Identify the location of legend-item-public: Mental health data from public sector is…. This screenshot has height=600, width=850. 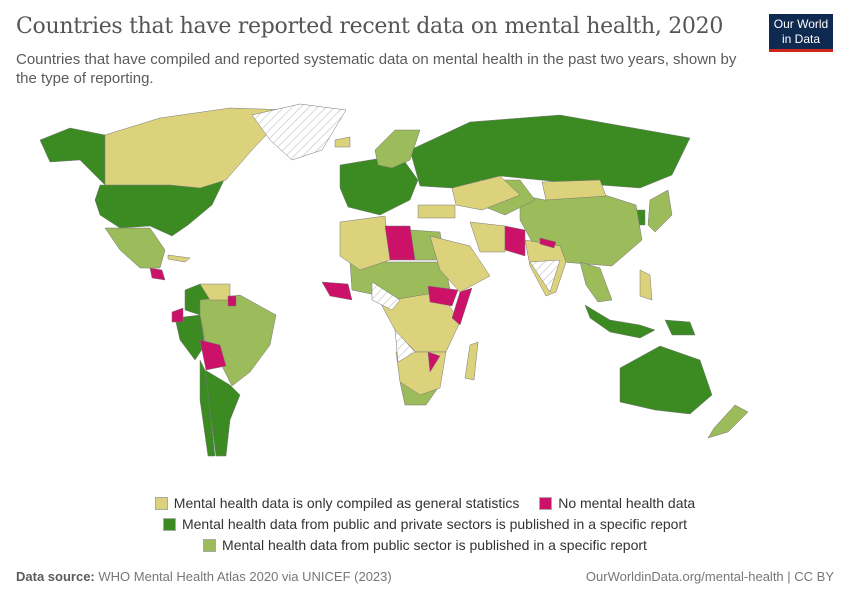
(425, 545).